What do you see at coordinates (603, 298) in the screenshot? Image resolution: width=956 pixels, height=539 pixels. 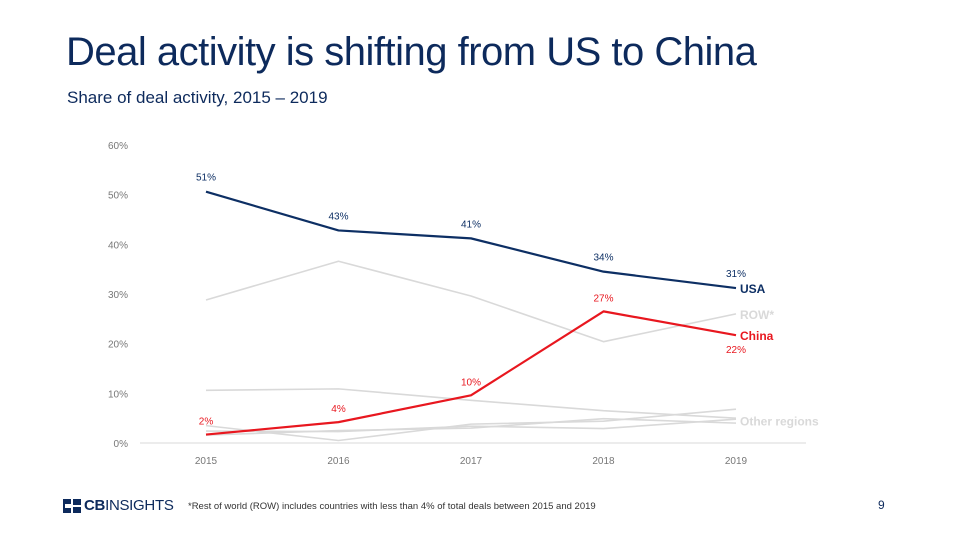 I see `data-label-china: 27%` at bounding box center [603, 298].